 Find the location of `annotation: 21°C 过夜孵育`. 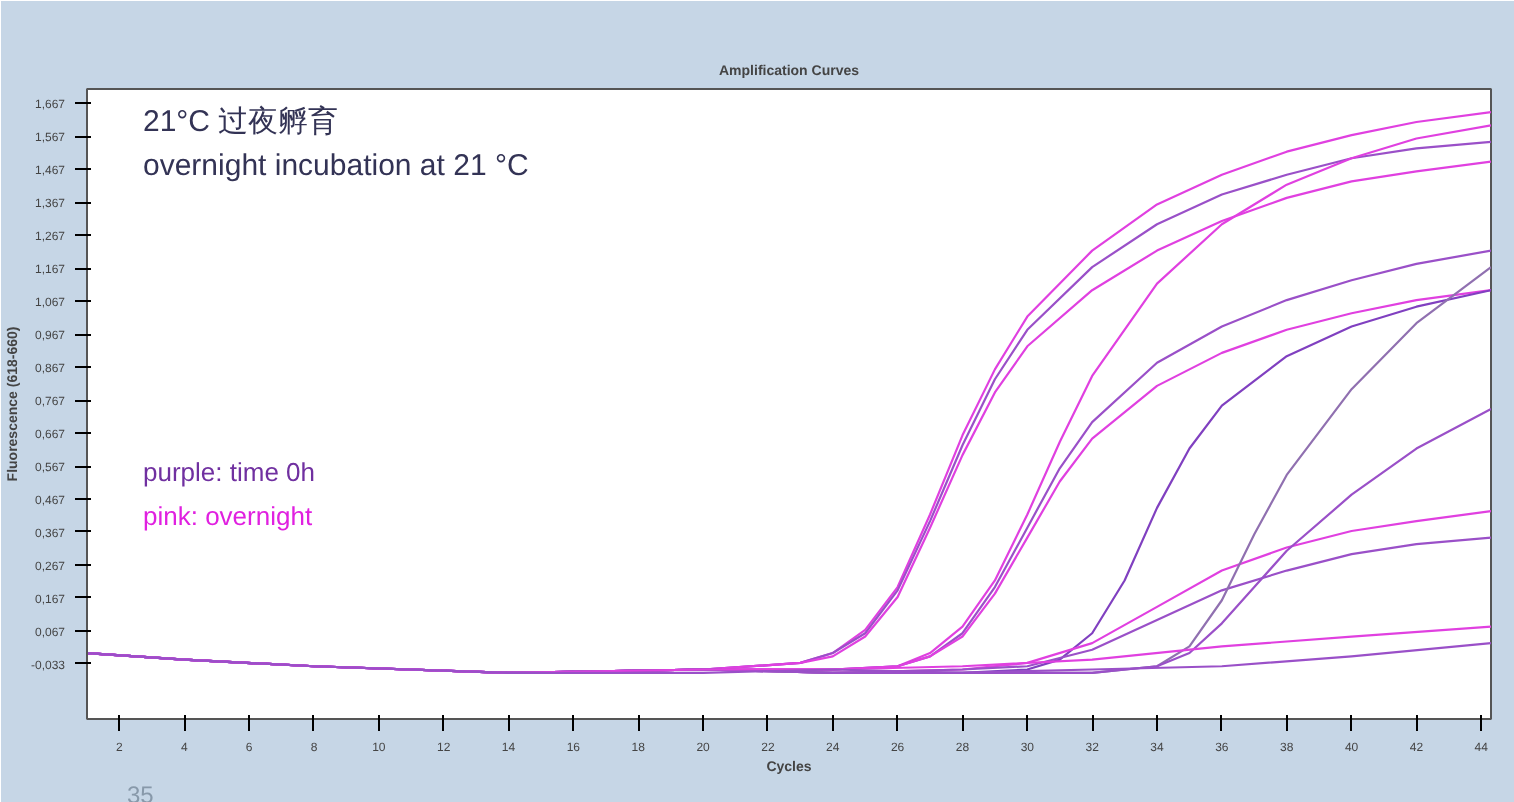

annotation: 21°C 过夜孵育 is located at coordinates (241, 122).